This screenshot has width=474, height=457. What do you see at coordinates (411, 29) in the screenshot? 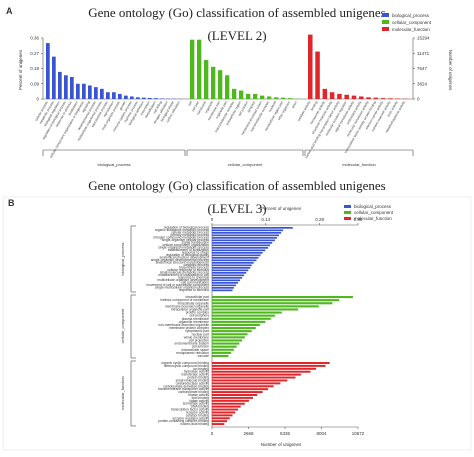
I see `legend-a-label-mf: molecular_function` at bounding box center [411, 29].